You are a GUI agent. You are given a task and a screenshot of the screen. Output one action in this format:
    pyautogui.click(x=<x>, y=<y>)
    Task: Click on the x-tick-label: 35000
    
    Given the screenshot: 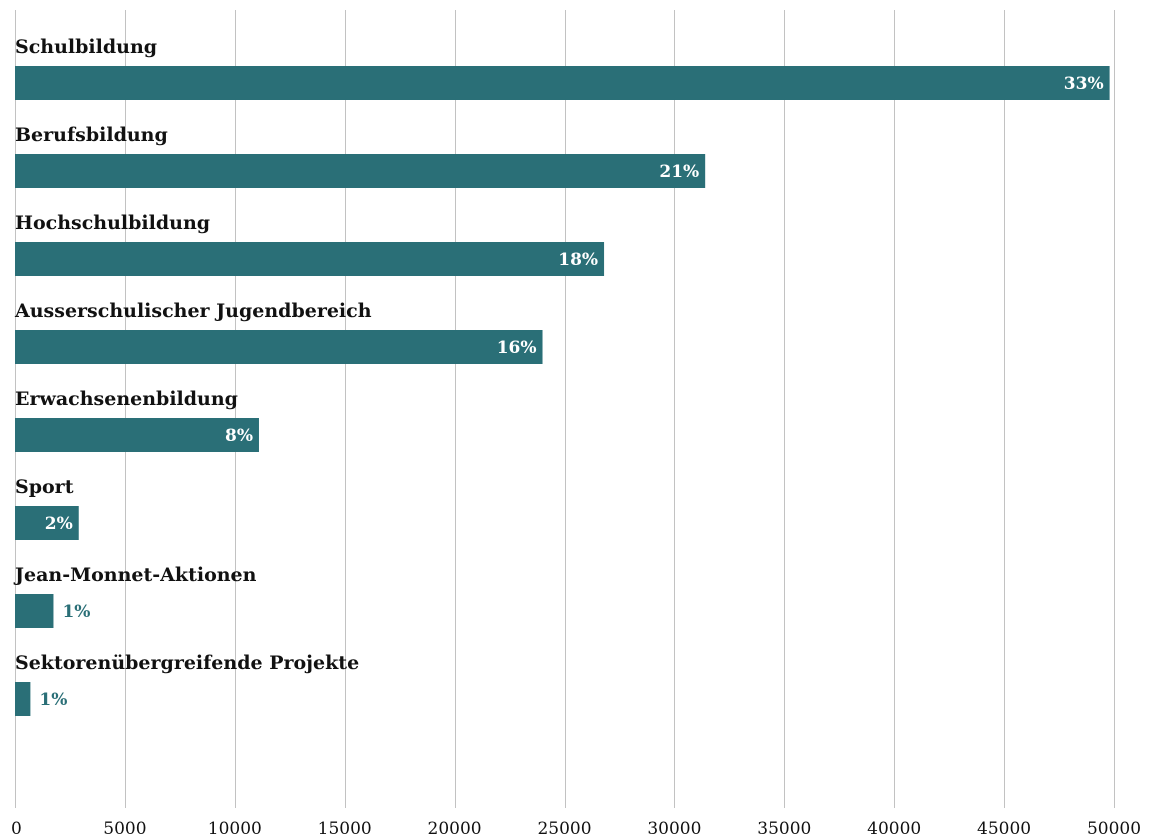 What is the action you would take?
    pyautogui.click(x=784, y=827)
    